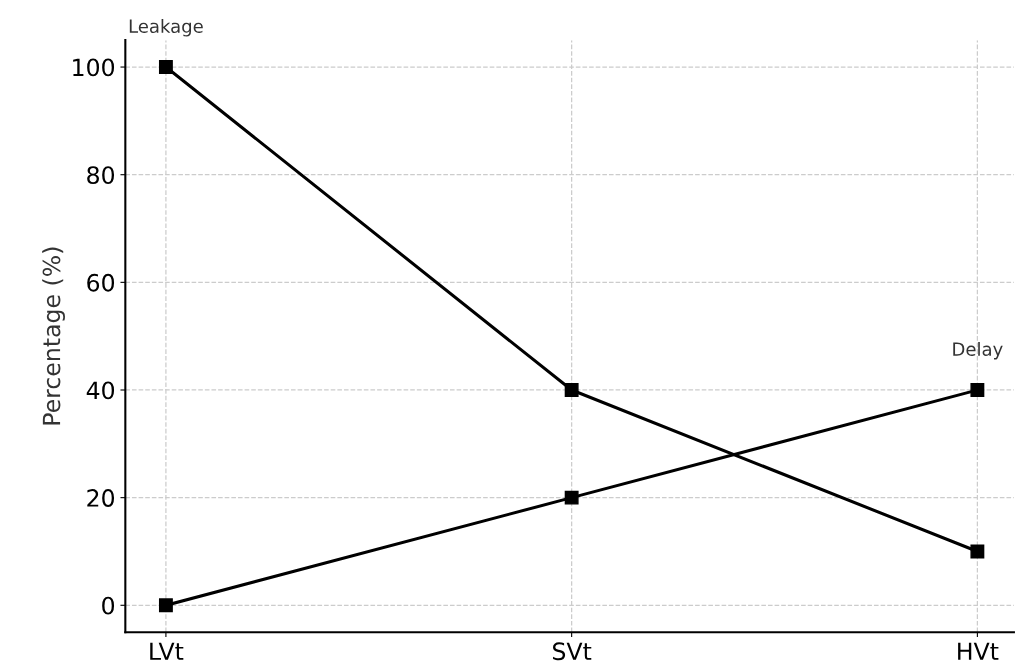  Describe the element at coordinates (100, 390) in the screenshot. I see `y-tick-label: 40` at that location.